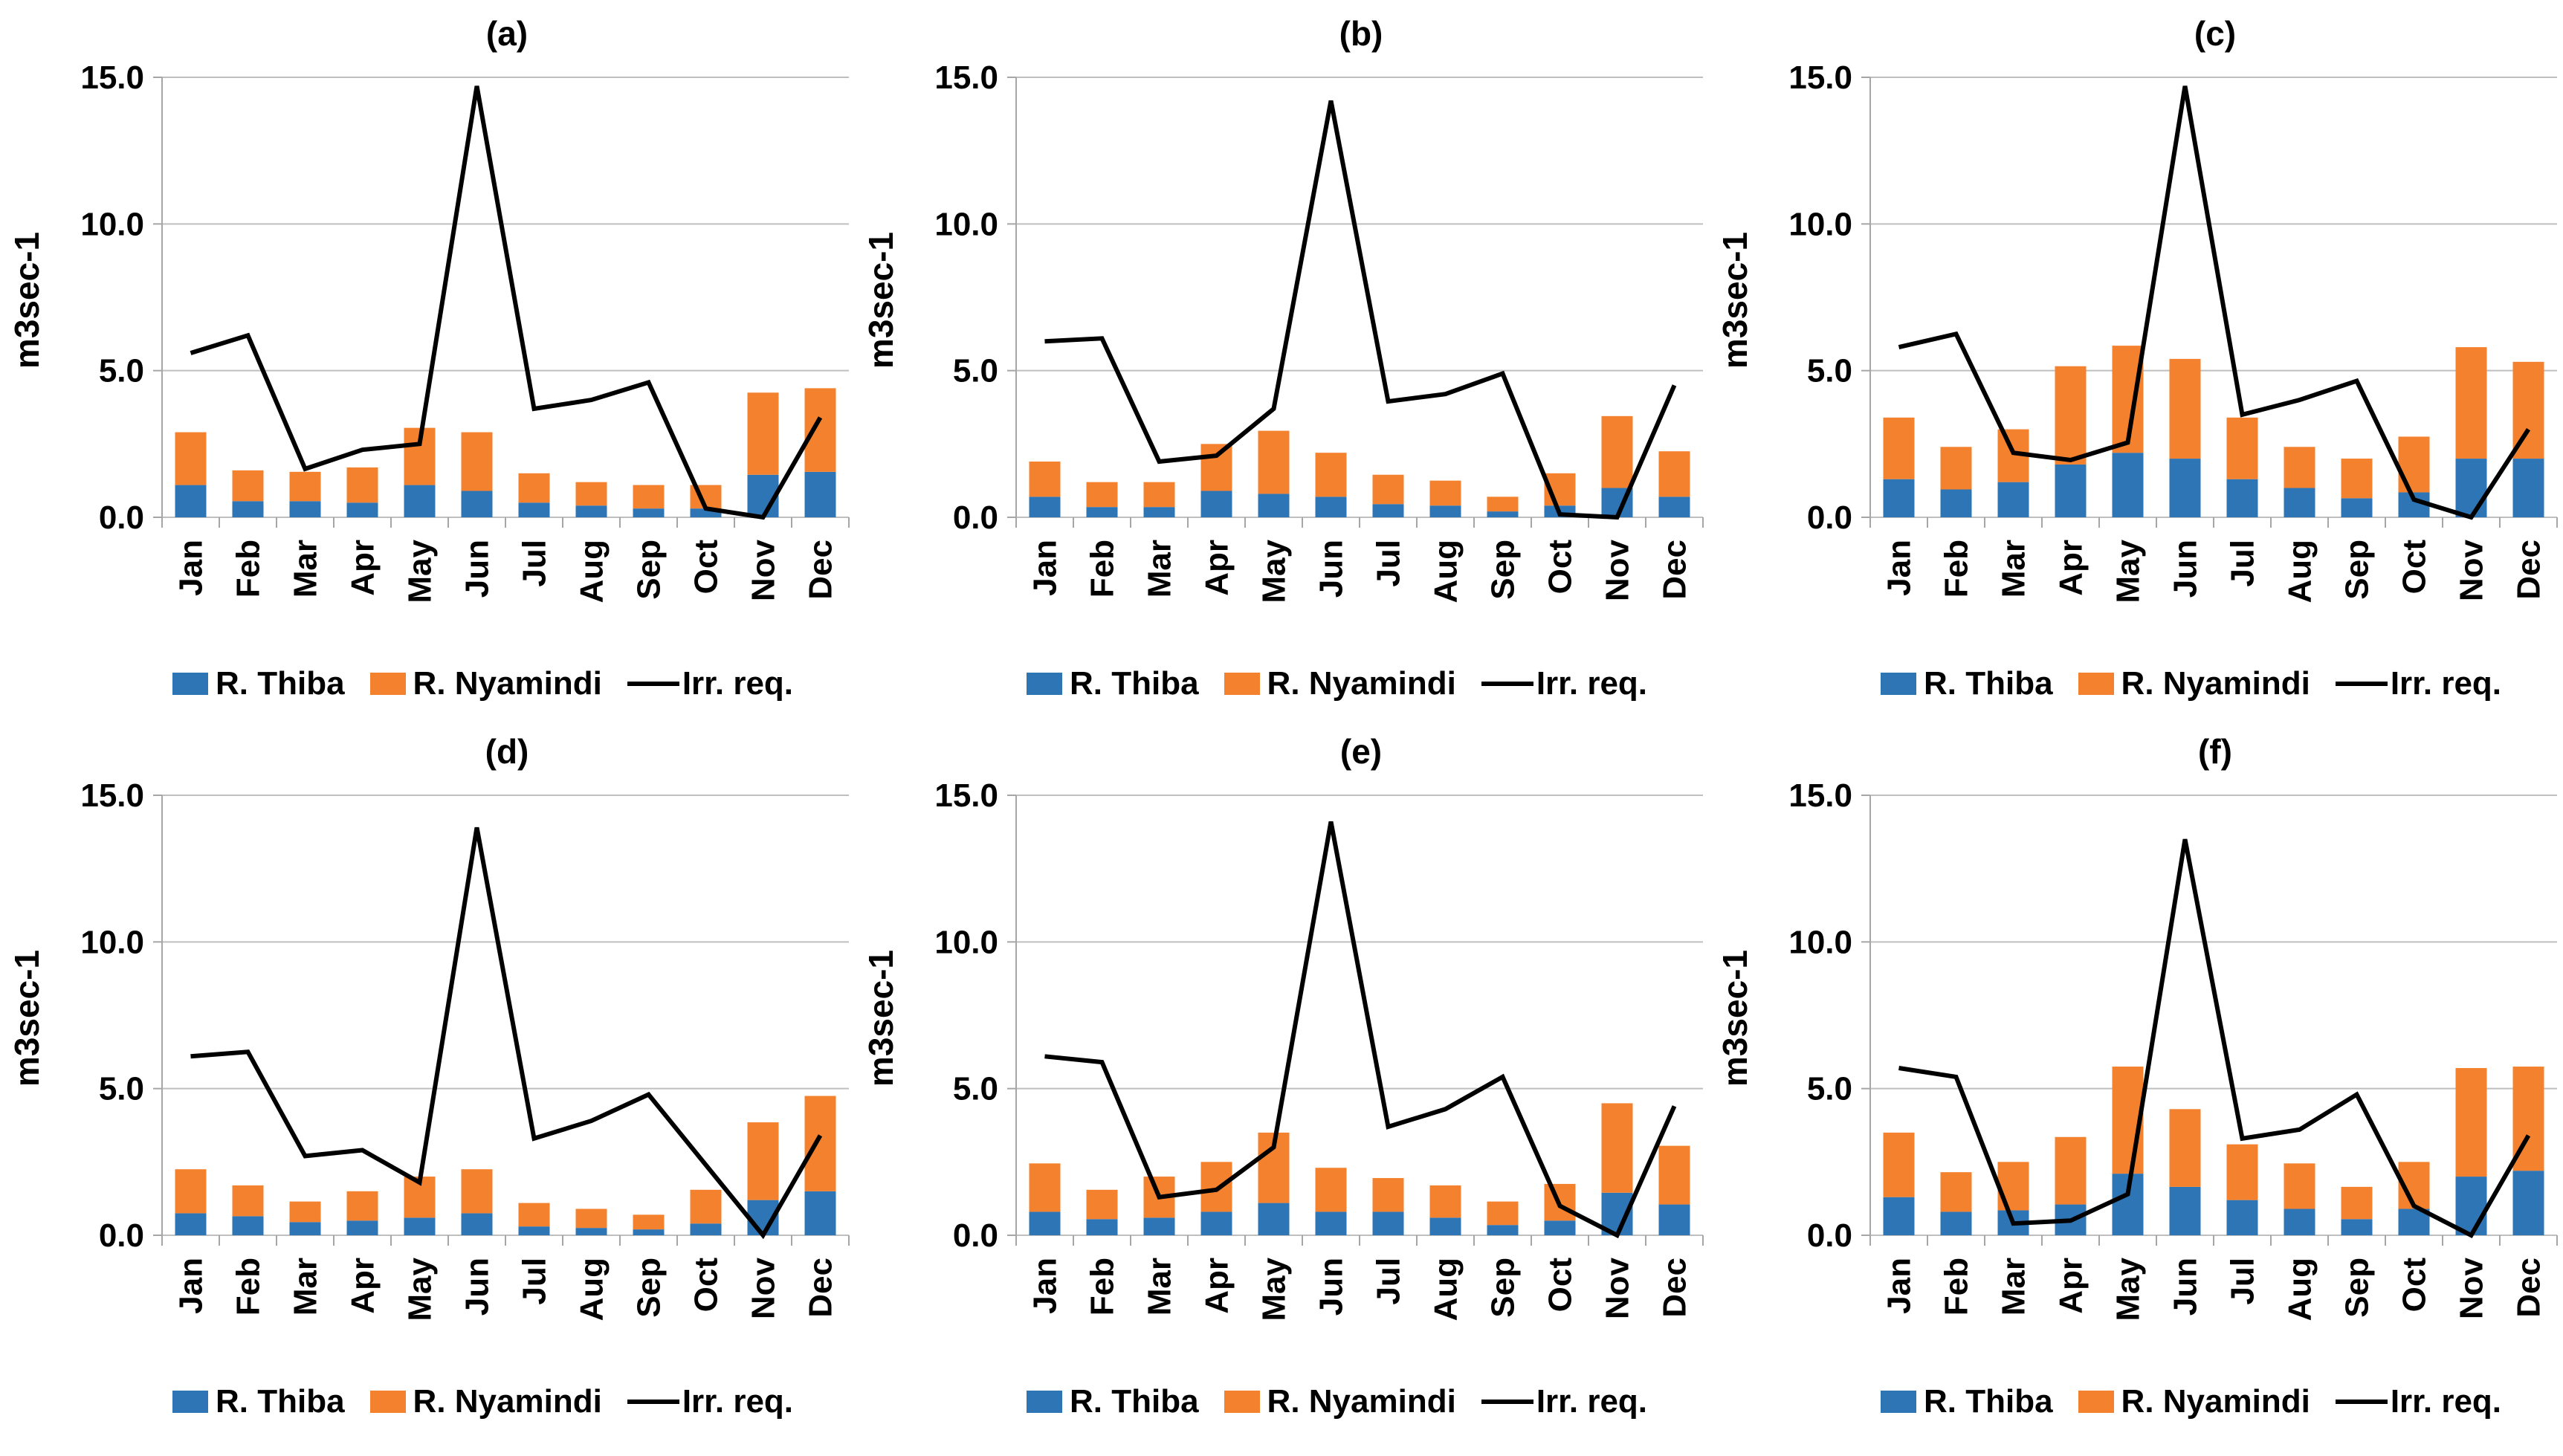 This screenshot has width=2563, height=1456. Describe the element at coordinates (248, 509) in the screenshot. I see `bar-r-thiba-feb` at that location.